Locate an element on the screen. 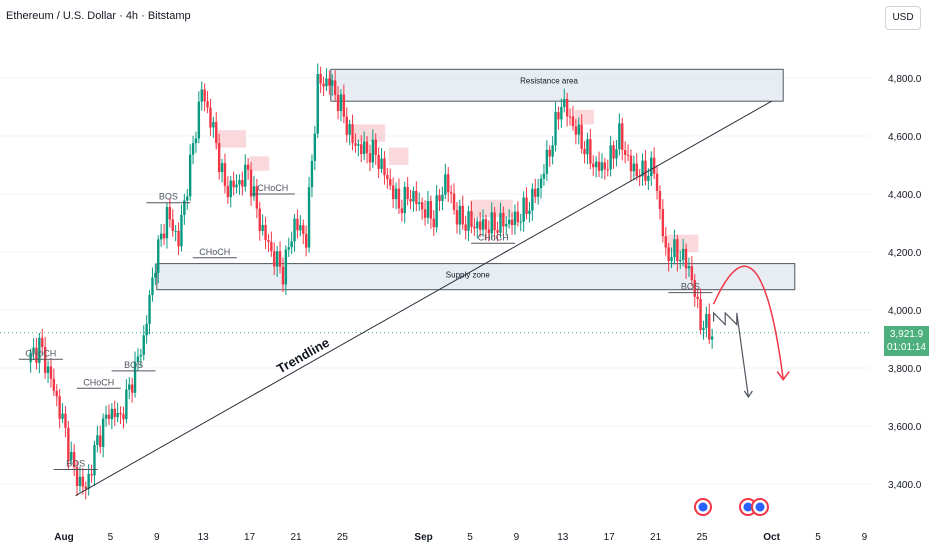 The image size is (932, 550). currency-button: USD is located at coordinates (903, 18).